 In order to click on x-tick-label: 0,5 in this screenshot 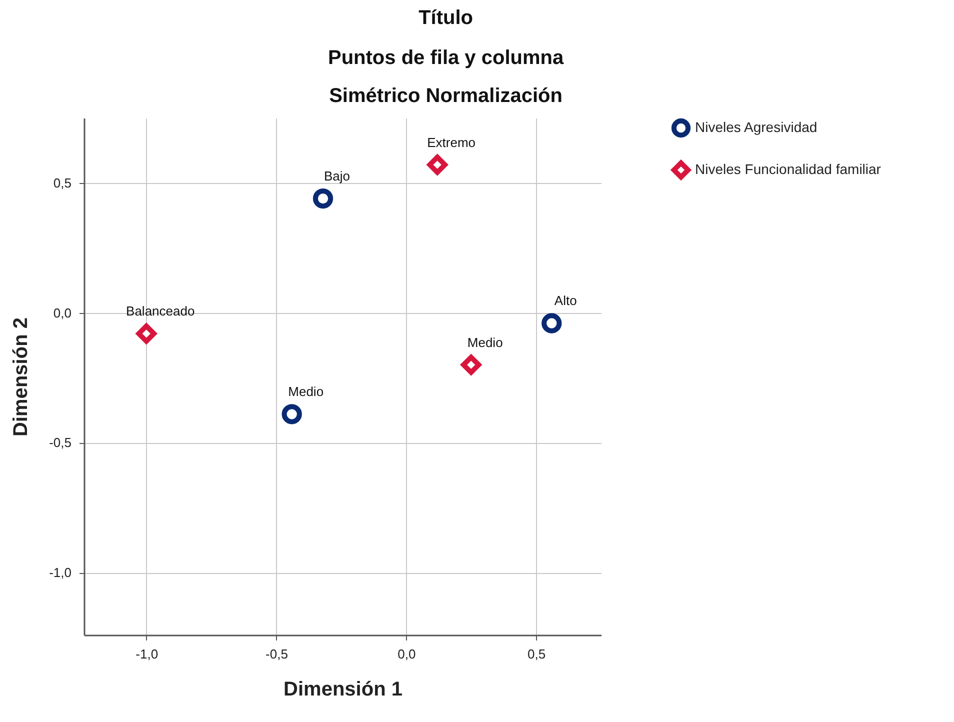, I will do `click(537, 654)`.